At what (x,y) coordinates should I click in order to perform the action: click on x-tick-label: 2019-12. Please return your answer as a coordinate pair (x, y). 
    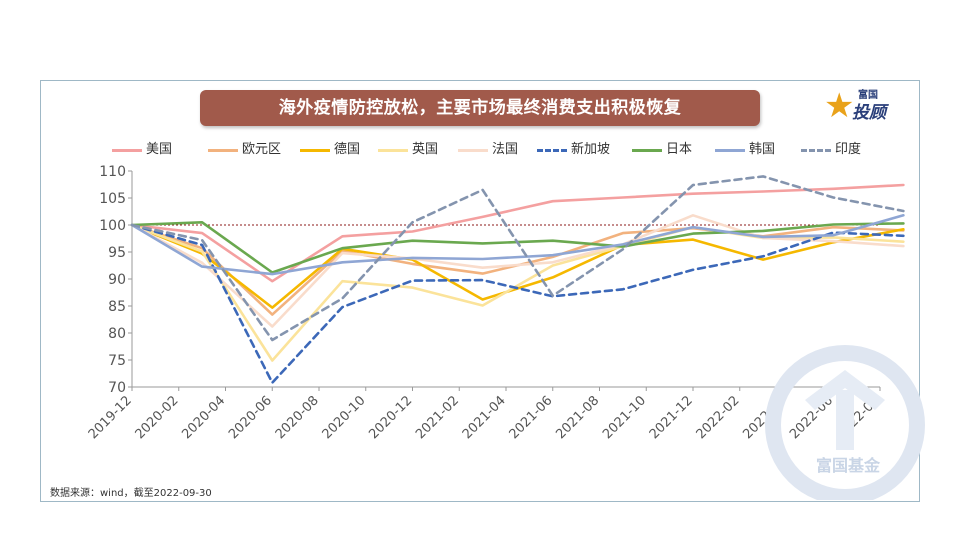
    Looking at the image, I should click on (110, 417).